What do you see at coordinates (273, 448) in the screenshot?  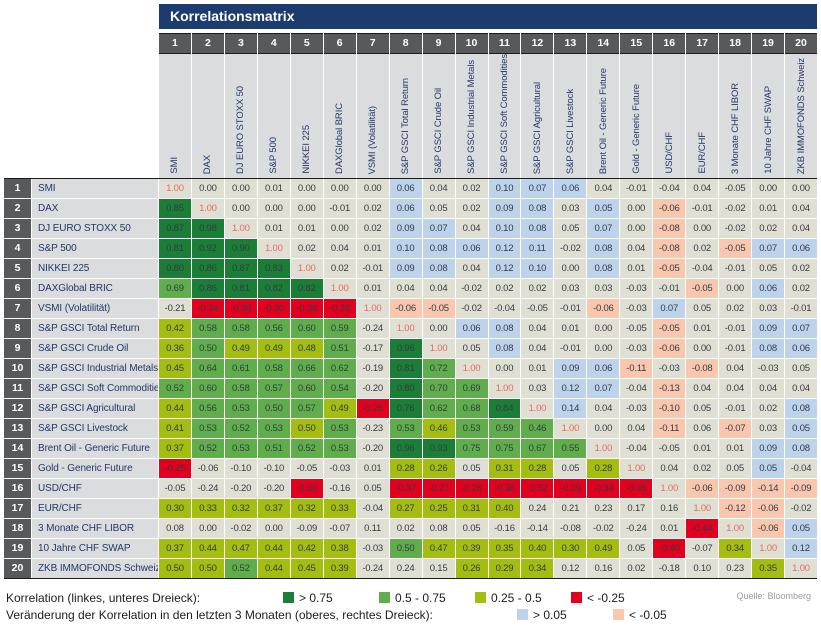 I see `matrix-cell: 0.51` at bounding box center [273, 448].